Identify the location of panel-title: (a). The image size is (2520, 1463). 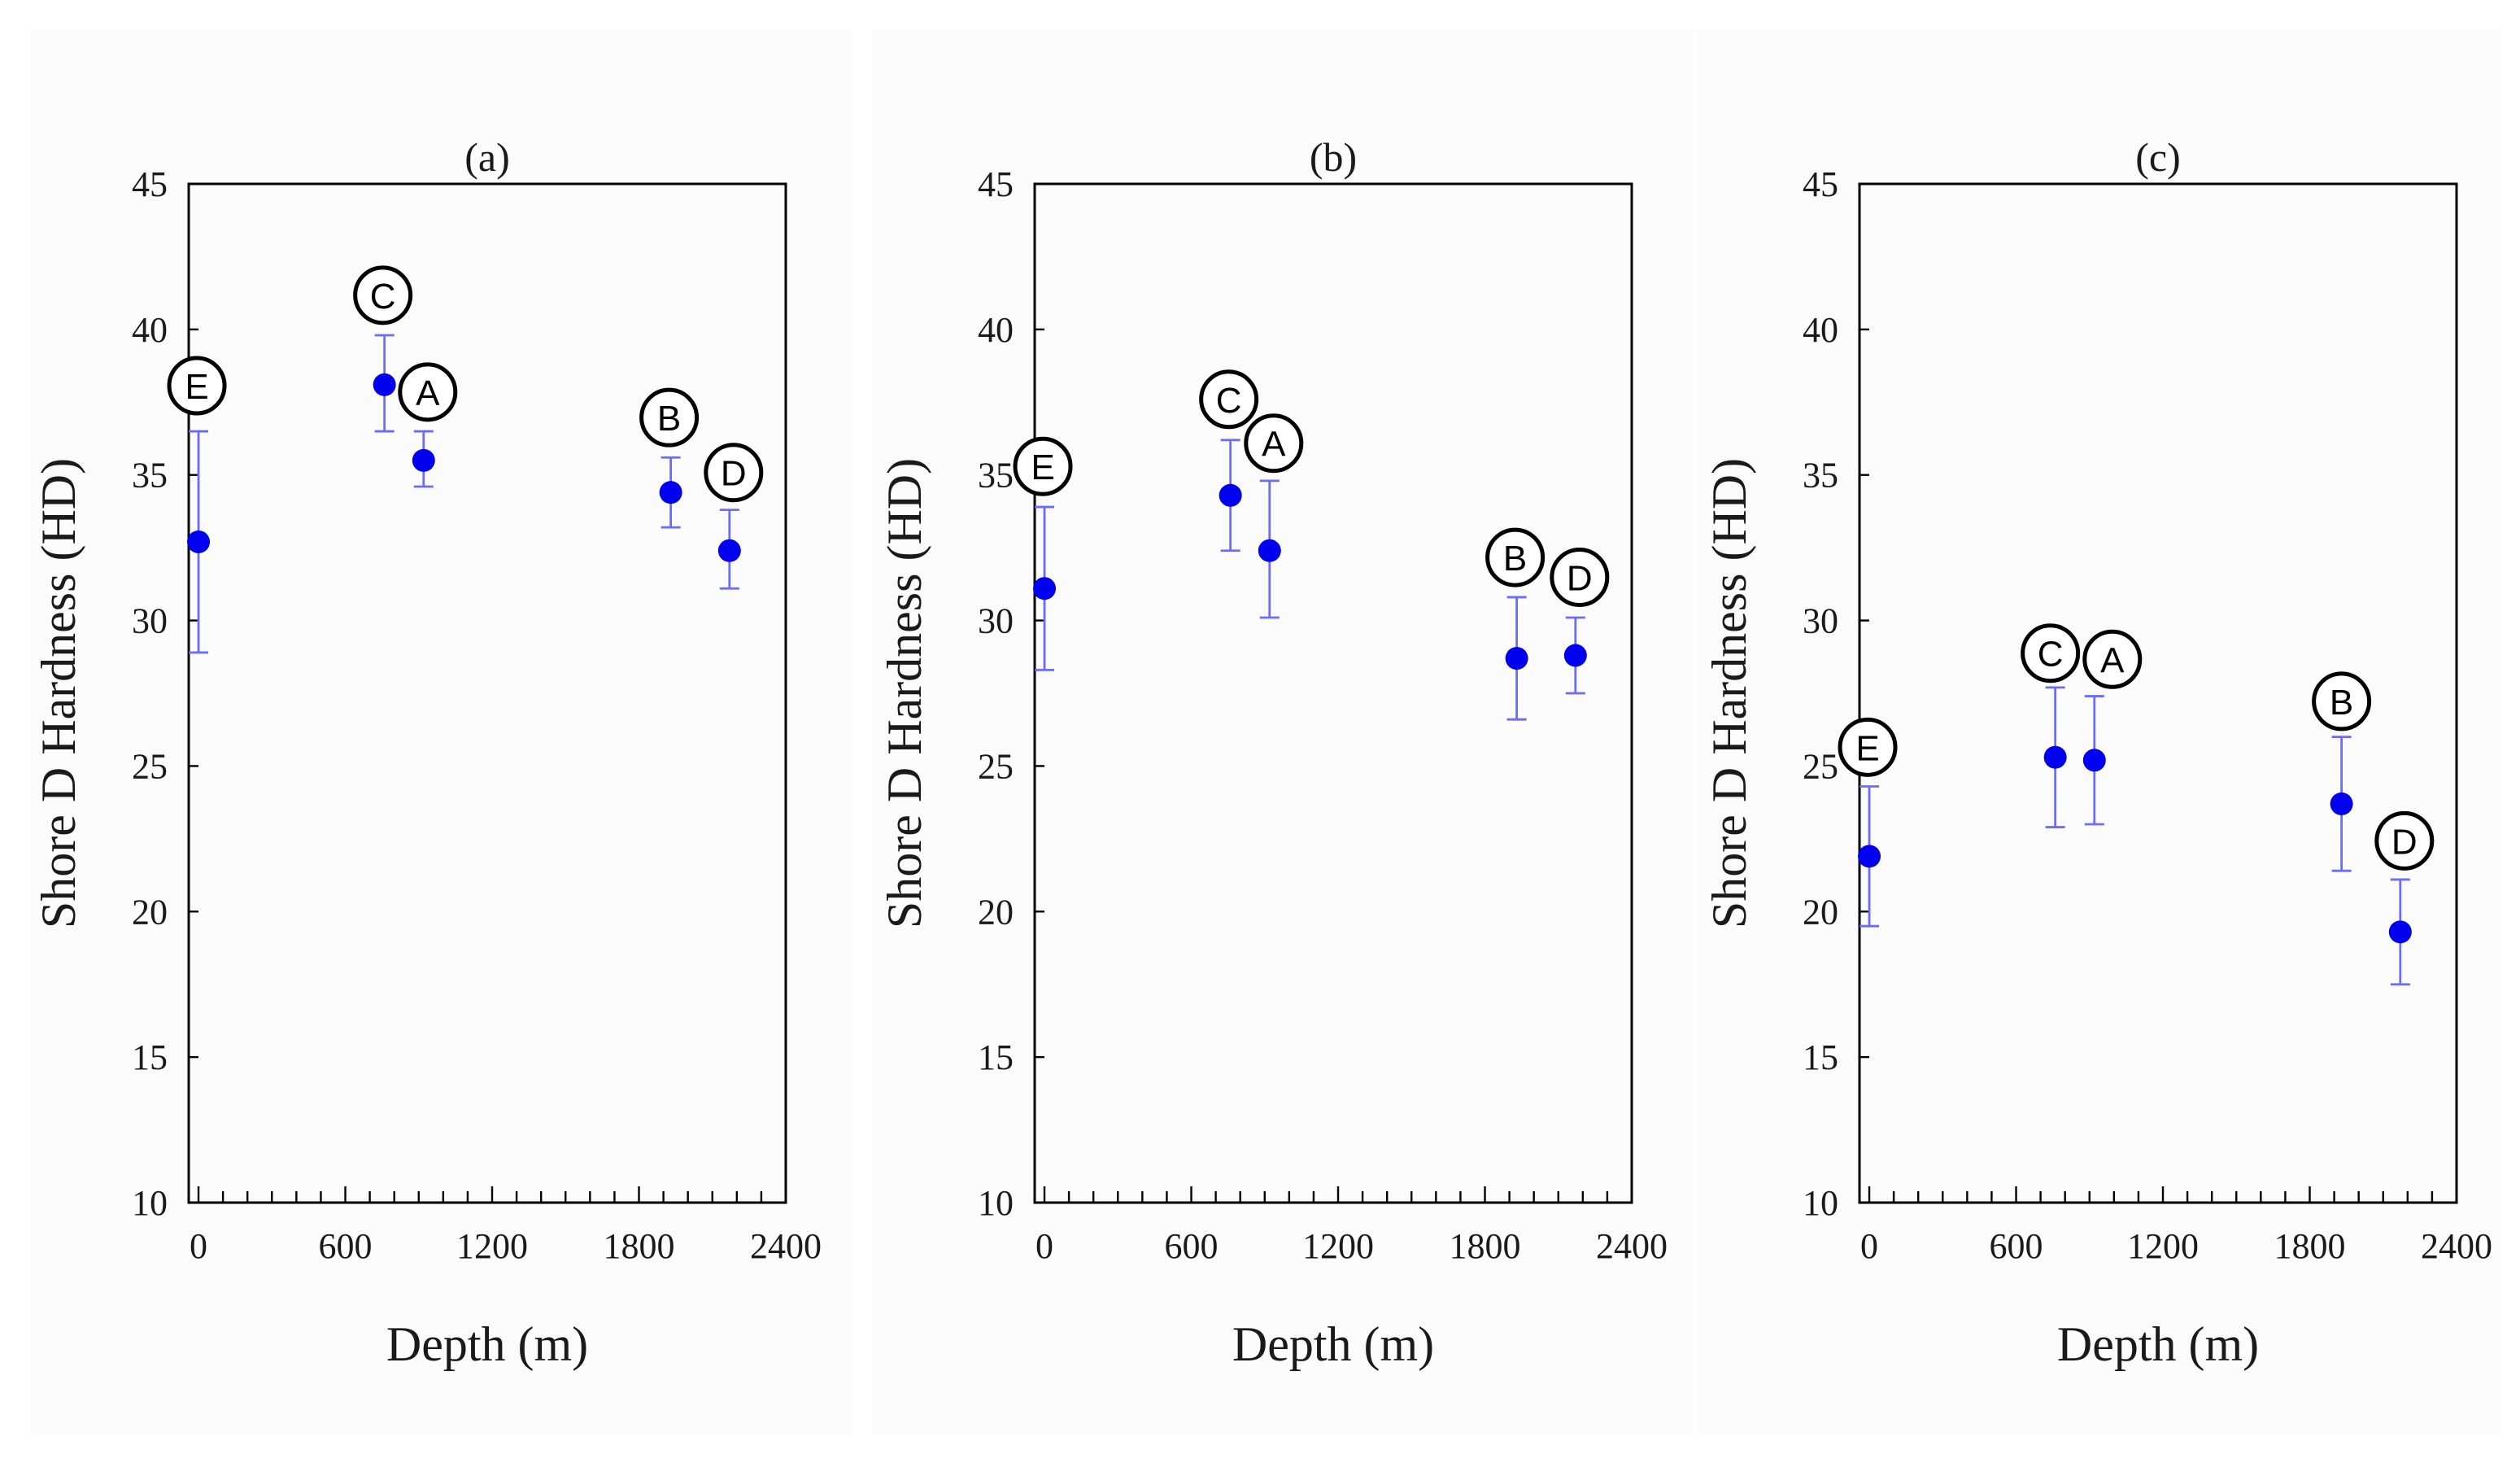
(487, 157).